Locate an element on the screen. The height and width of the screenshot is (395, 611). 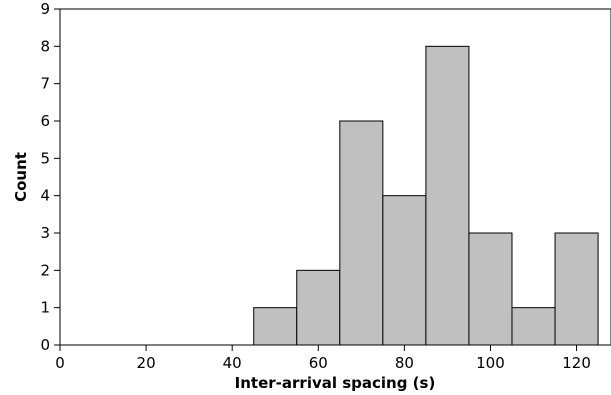
y-tick-label: 5 is located at coordinates (45, 158).